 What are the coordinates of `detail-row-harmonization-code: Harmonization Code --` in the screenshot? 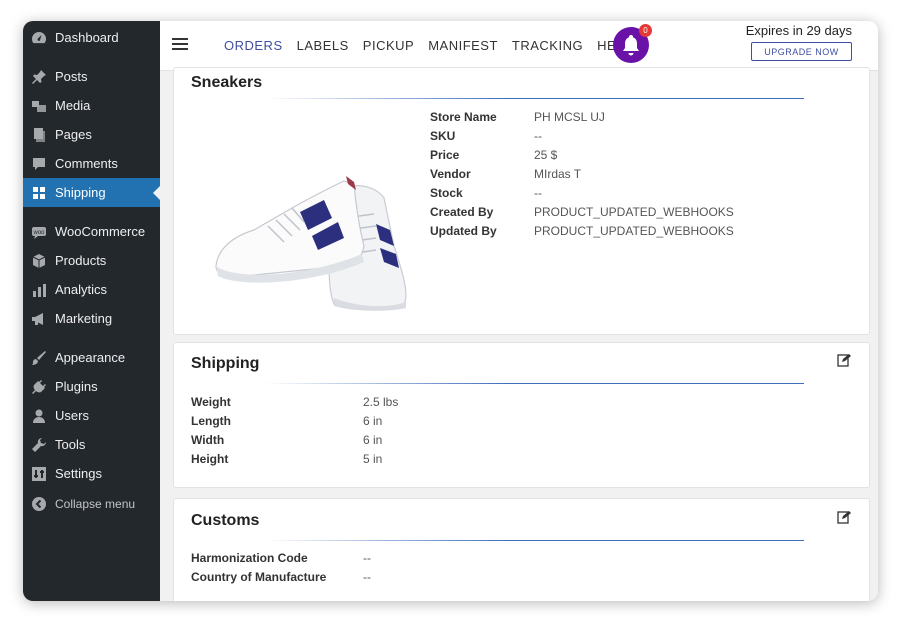 It's located at (281, 558).